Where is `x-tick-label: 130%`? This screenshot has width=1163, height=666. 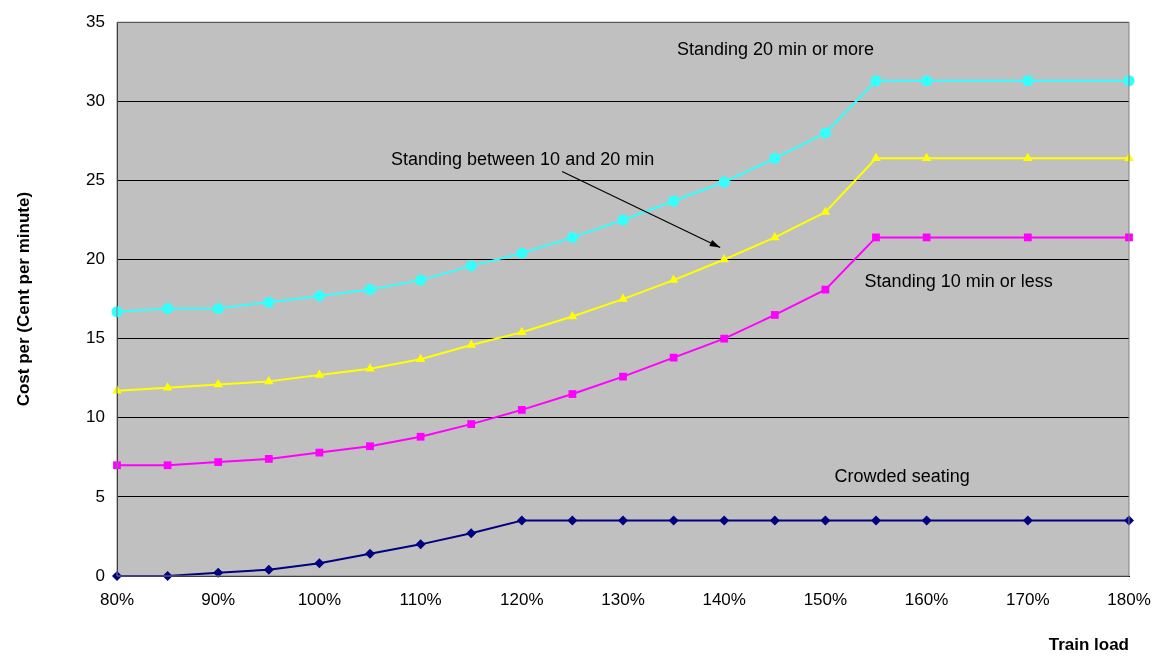
x-tick-label: 130% is located at coordinates (623, 599).